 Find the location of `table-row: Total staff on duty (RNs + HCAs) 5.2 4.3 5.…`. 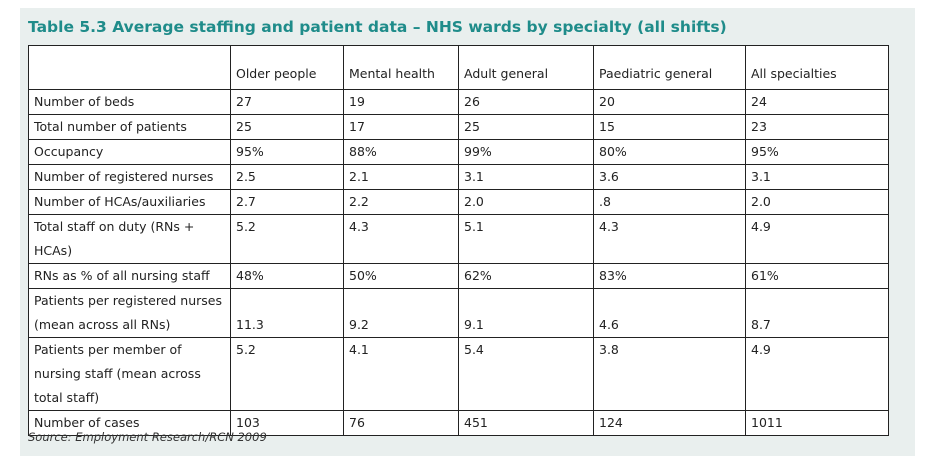

table-row: Total staff on duty (RNs + HCAs) 5.2 4.3 5.… is located at coordinates (458, 239).